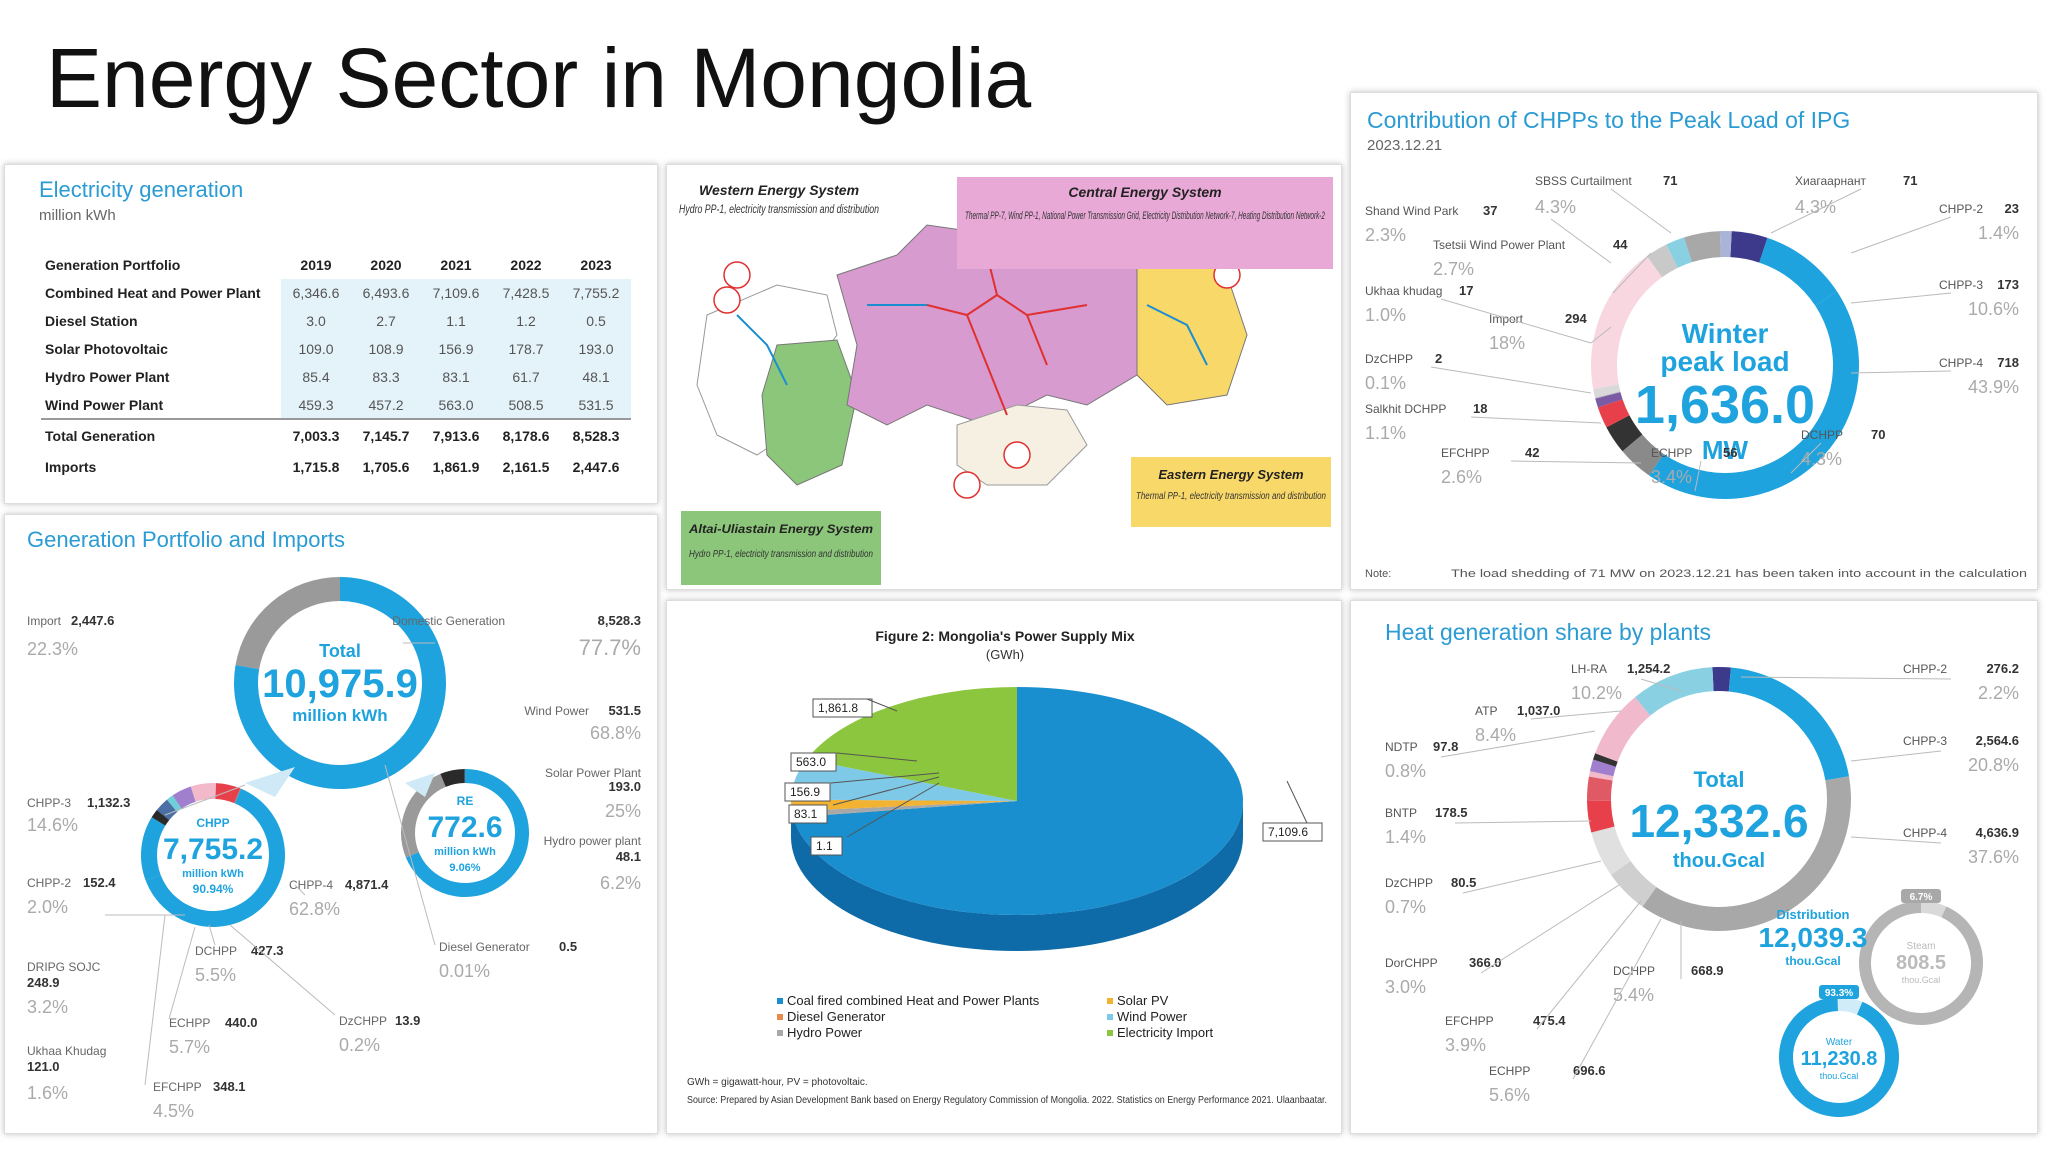  What do you see at coordinates (386, 433) in the screenshot?
I see `table-cell: 7,145.7` at bounding box center [386, 433].